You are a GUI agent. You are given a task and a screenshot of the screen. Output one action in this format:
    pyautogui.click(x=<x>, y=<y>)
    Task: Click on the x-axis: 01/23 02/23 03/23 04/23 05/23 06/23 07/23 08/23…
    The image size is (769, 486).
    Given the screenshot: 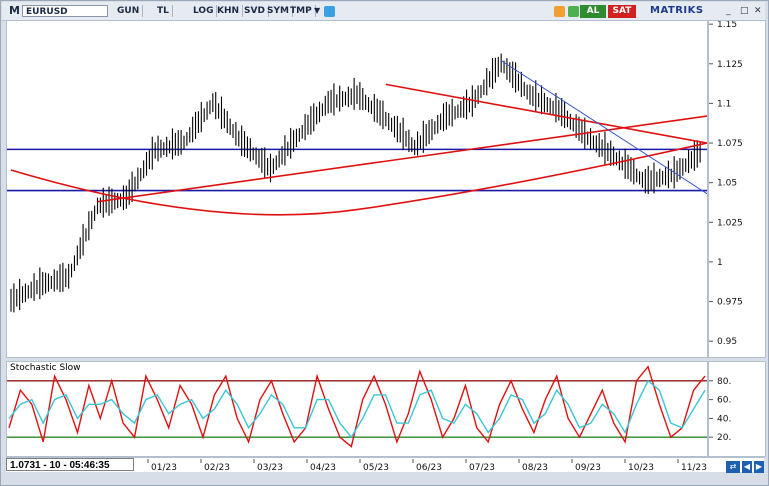 What is the action you would take?
    pyautogui.click(x=385, y=465)
    